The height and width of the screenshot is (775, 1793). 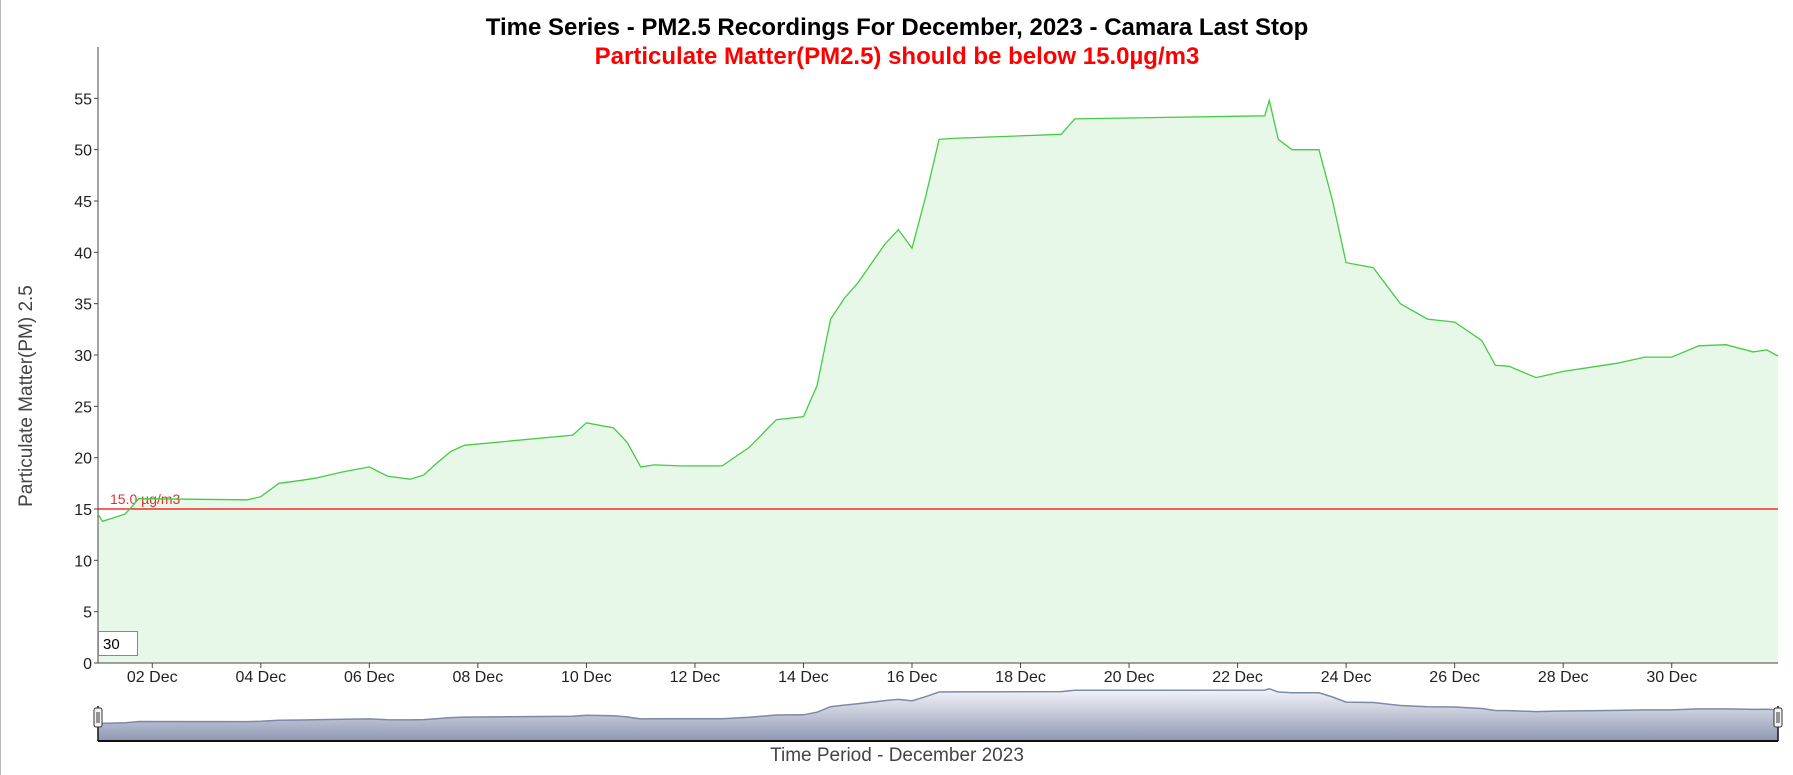 I want to click on y-tick-label: 5, so click(x=87, y=613).